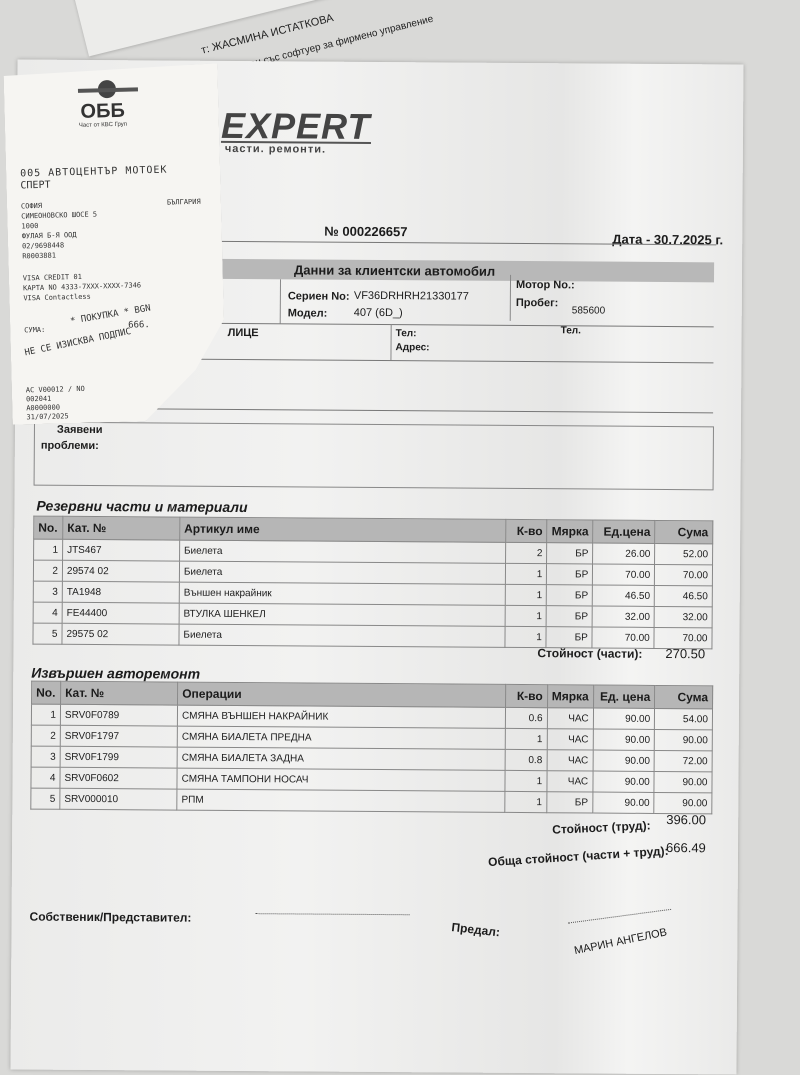  I want to click on phone-label: Тел:, so click(406, 334).